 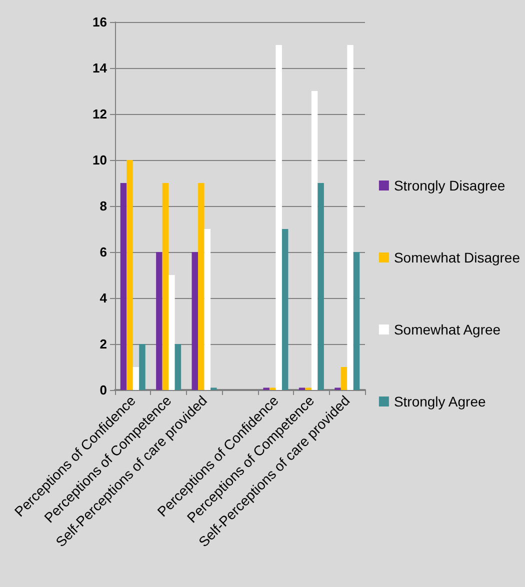 What do you see at coordinates (103, 344) in the screenshot?
I see `y-tick-label: 2` at bounding box center [103, 344].